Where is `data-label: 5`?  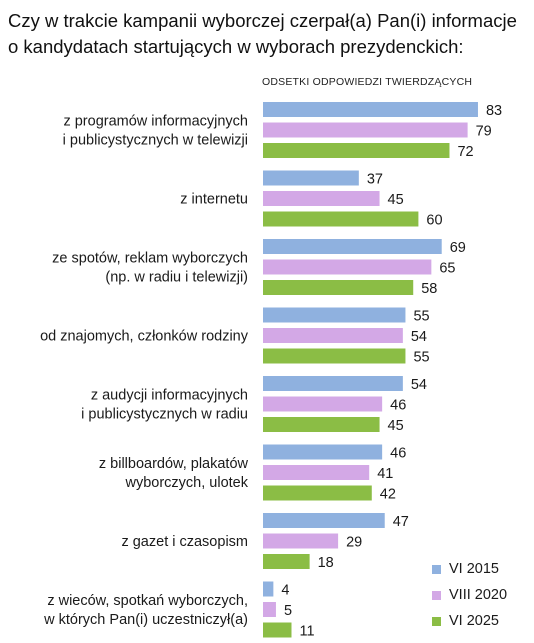
data-label: 5 is located at coordinates (288, 611).